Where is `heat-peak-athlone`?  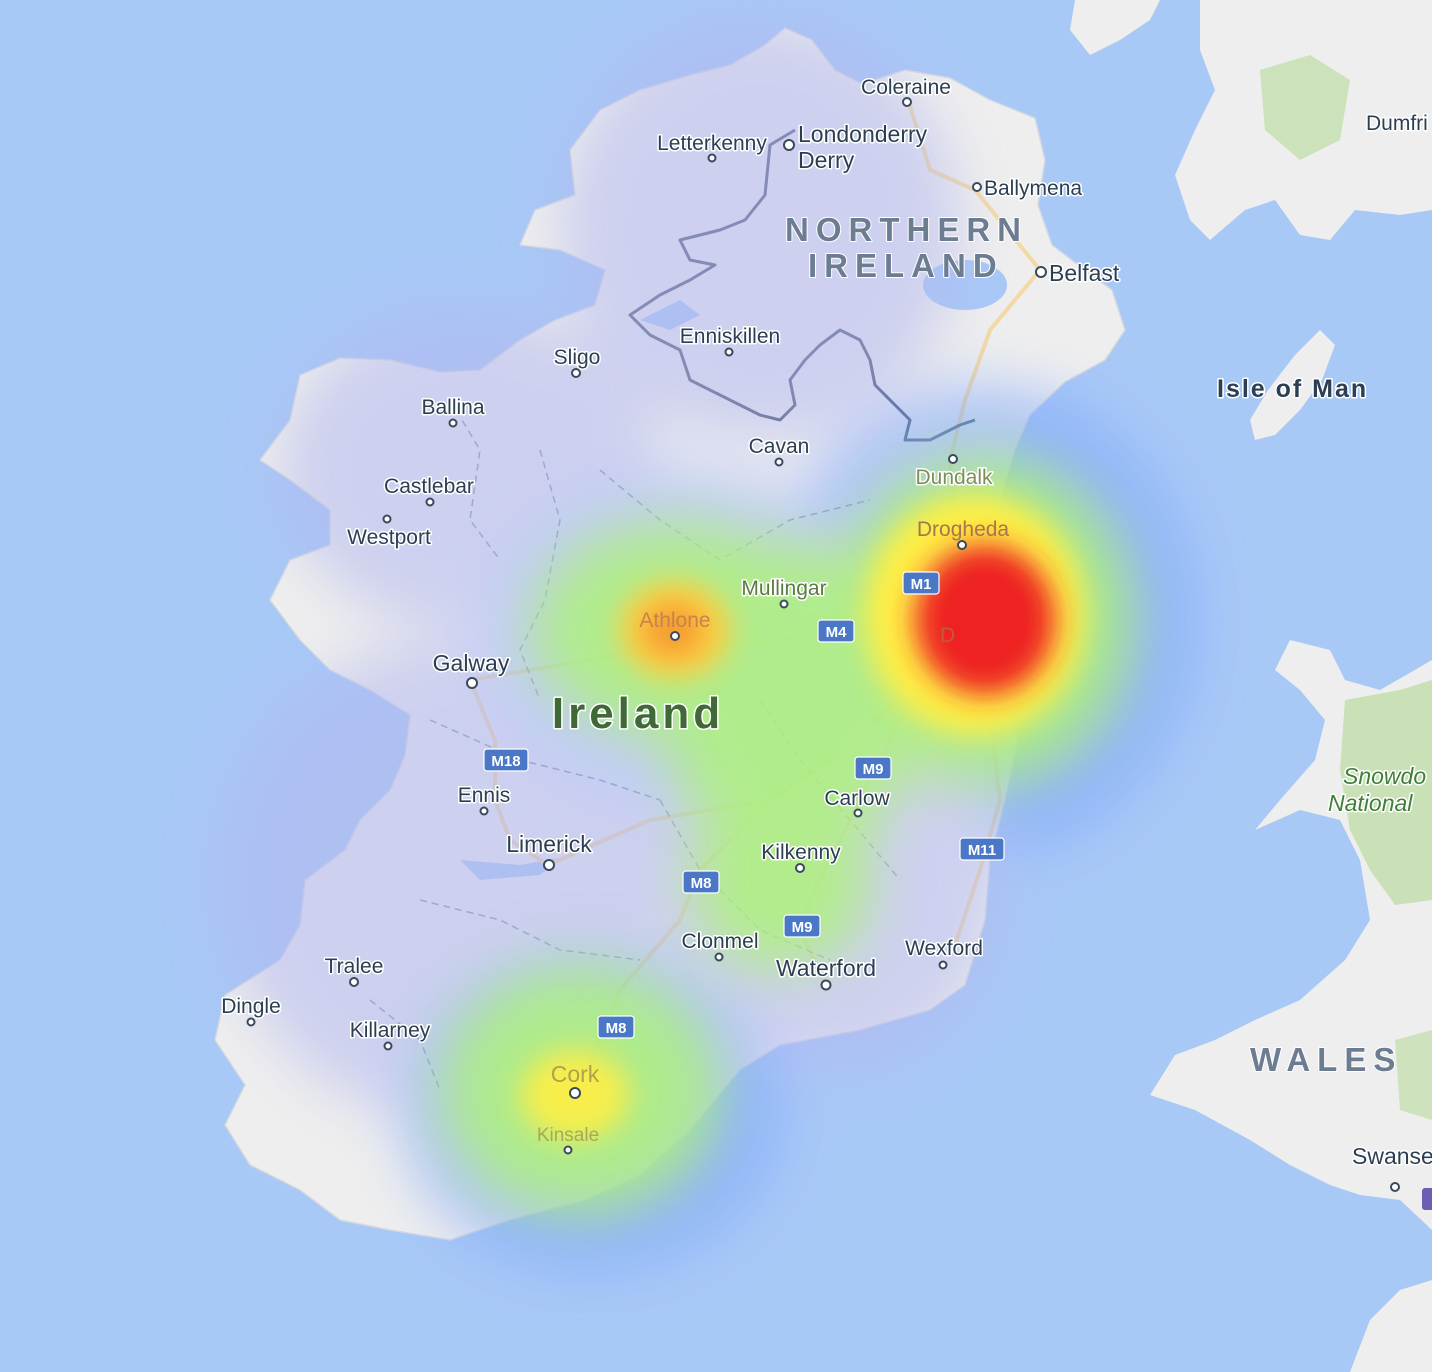 heat-peak-athlone is located at coordinates (673, 630).